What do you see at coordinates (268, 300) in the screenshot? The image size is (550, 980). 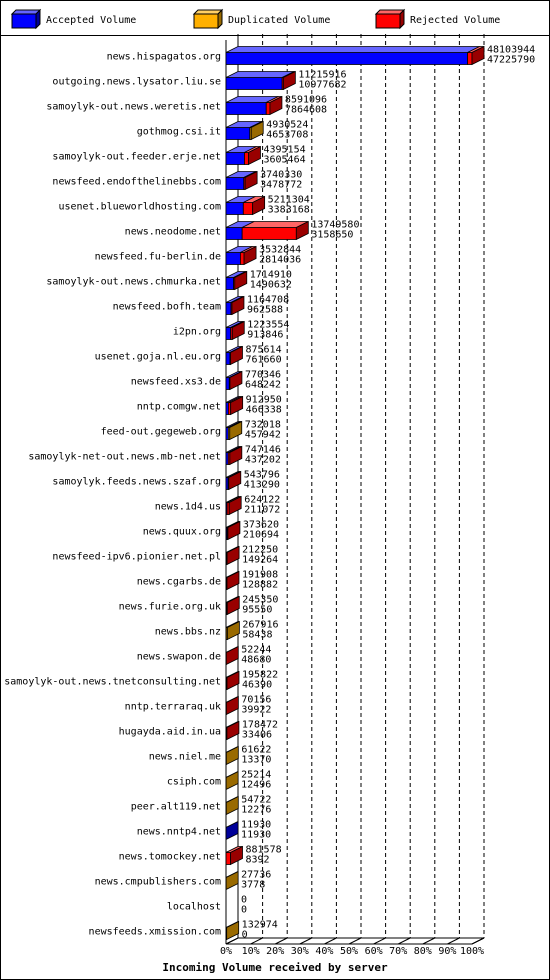 I see `total-label: 1164708` at bounding box center [268, 300].